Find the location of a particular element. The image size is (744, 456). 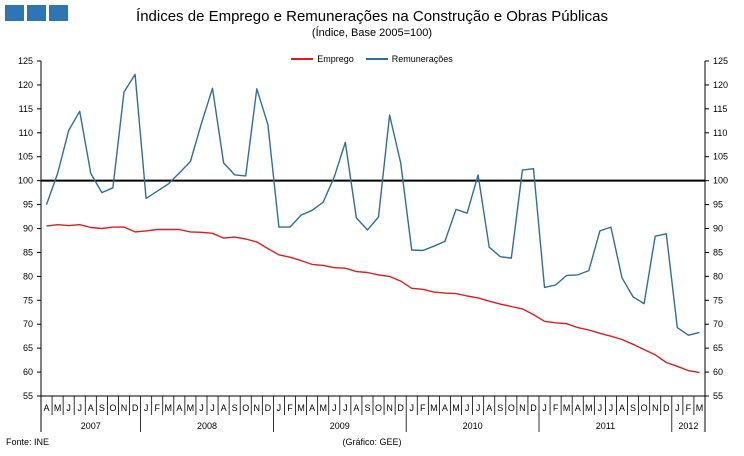

y-tick-label-right: 90 is located at coordinates (718, 229).